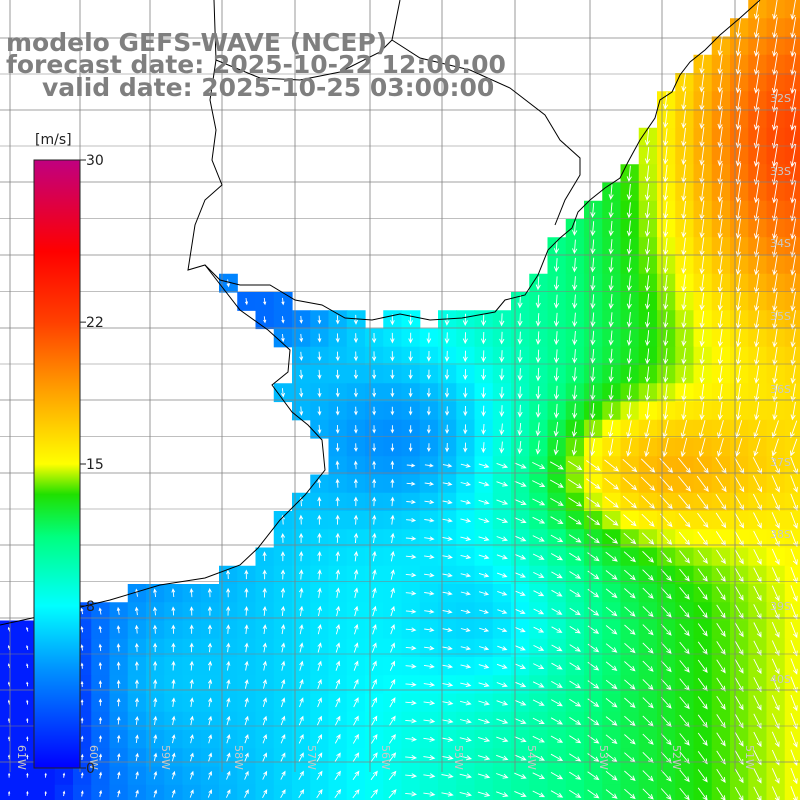 This screenshot has width=800, height=800. I want to click on longitude-label: 57W, so click(311, 757).